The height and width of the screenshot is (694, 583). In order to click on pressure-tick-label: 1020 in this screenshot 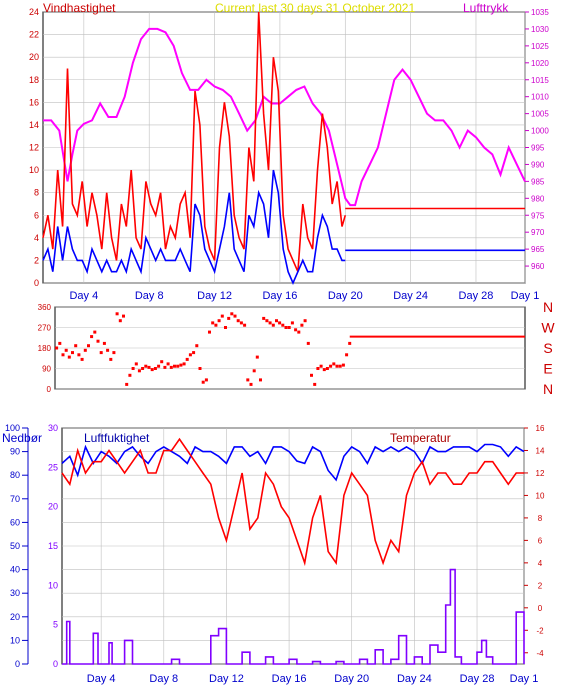, I will do `click(540, 63)`.